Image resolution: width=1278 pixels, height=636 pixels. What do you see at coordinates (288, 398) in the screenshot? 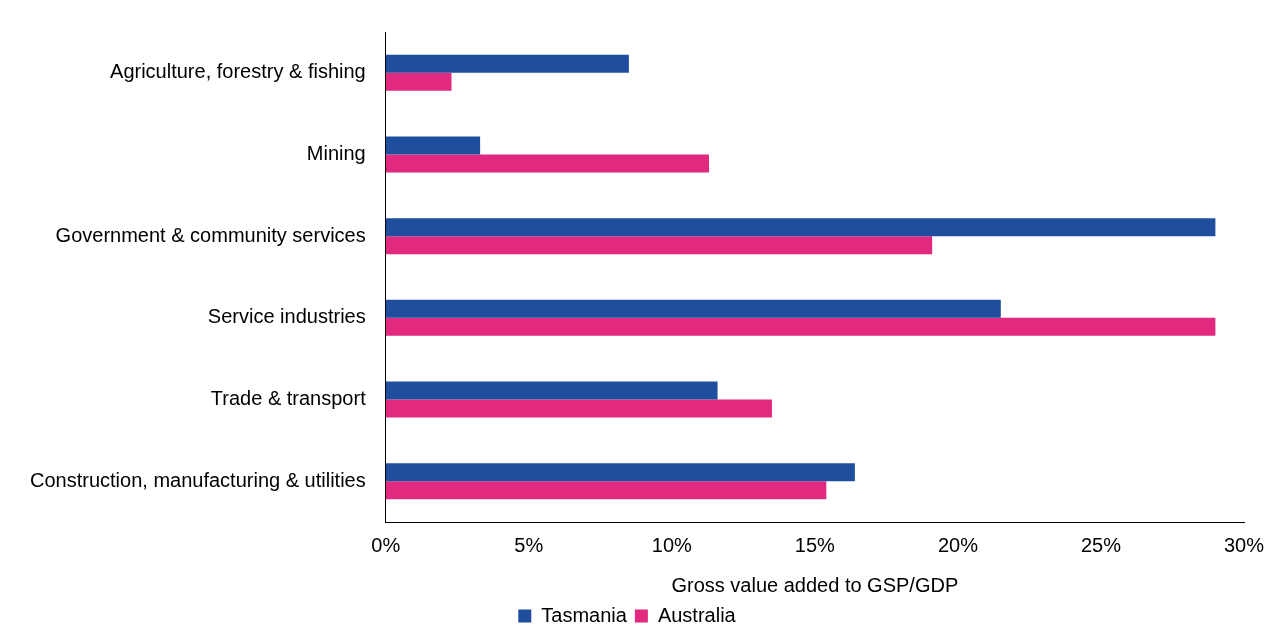
I see `y-tick-label: Trade & transport` at bounding box center [288, 398].